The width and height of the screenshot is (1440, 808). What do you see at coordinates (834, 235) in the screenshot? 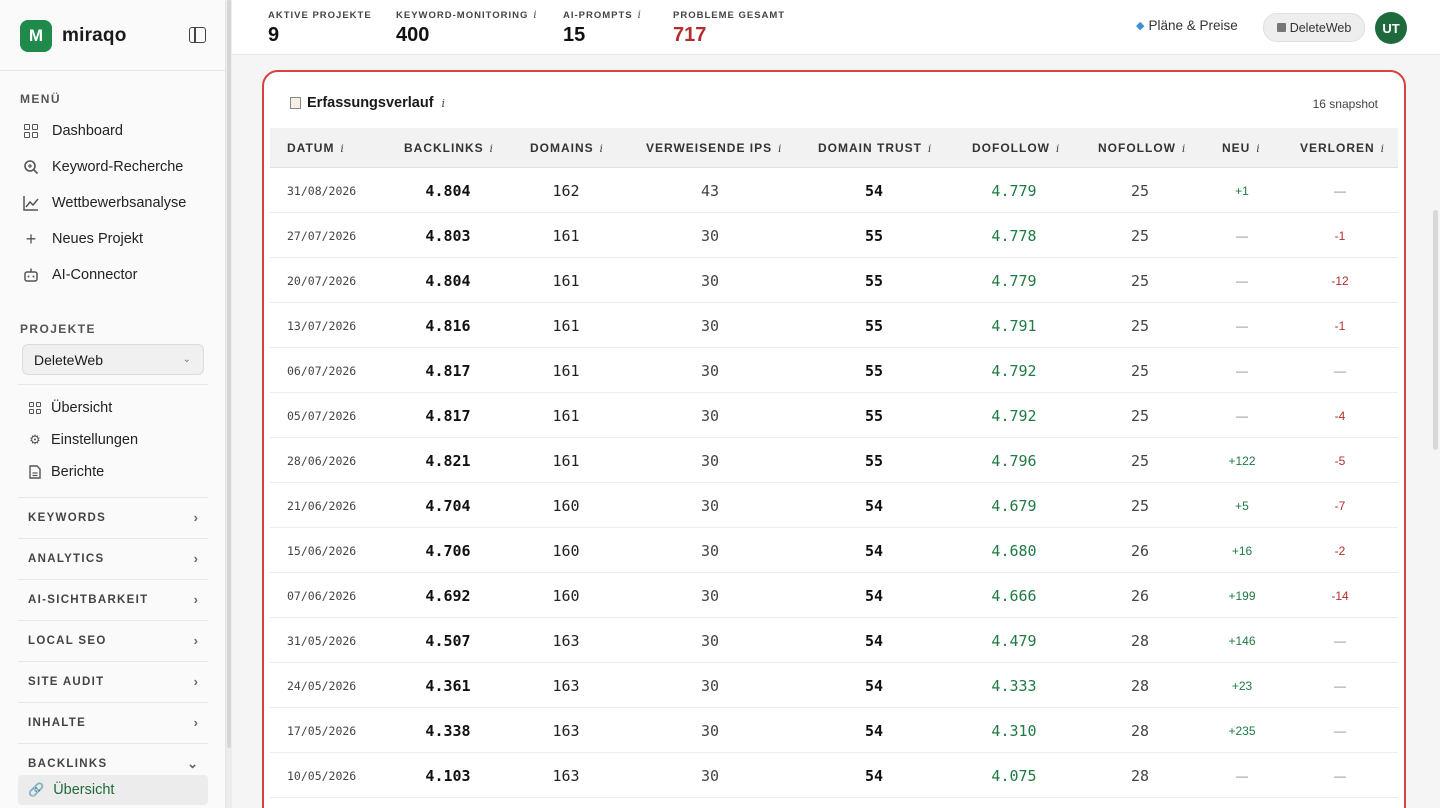
I see `table-row: 27/07/2026 4.803 161 30 55 4.778 25 — -1` at bounding box center [834, 235].